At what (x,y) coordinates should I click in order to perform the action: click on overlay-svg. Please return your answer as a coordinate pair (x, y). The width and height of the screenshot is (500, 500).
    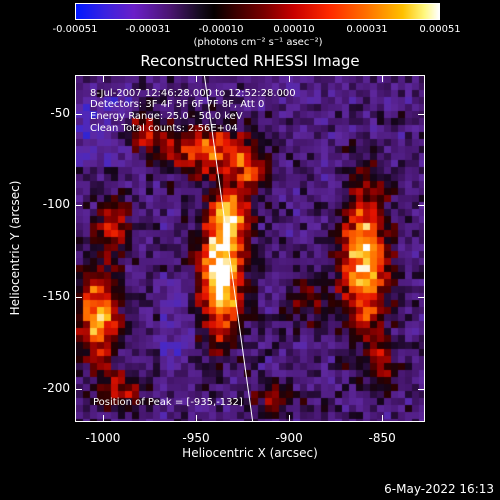
    Looking at the image, I should click on (228, 248).